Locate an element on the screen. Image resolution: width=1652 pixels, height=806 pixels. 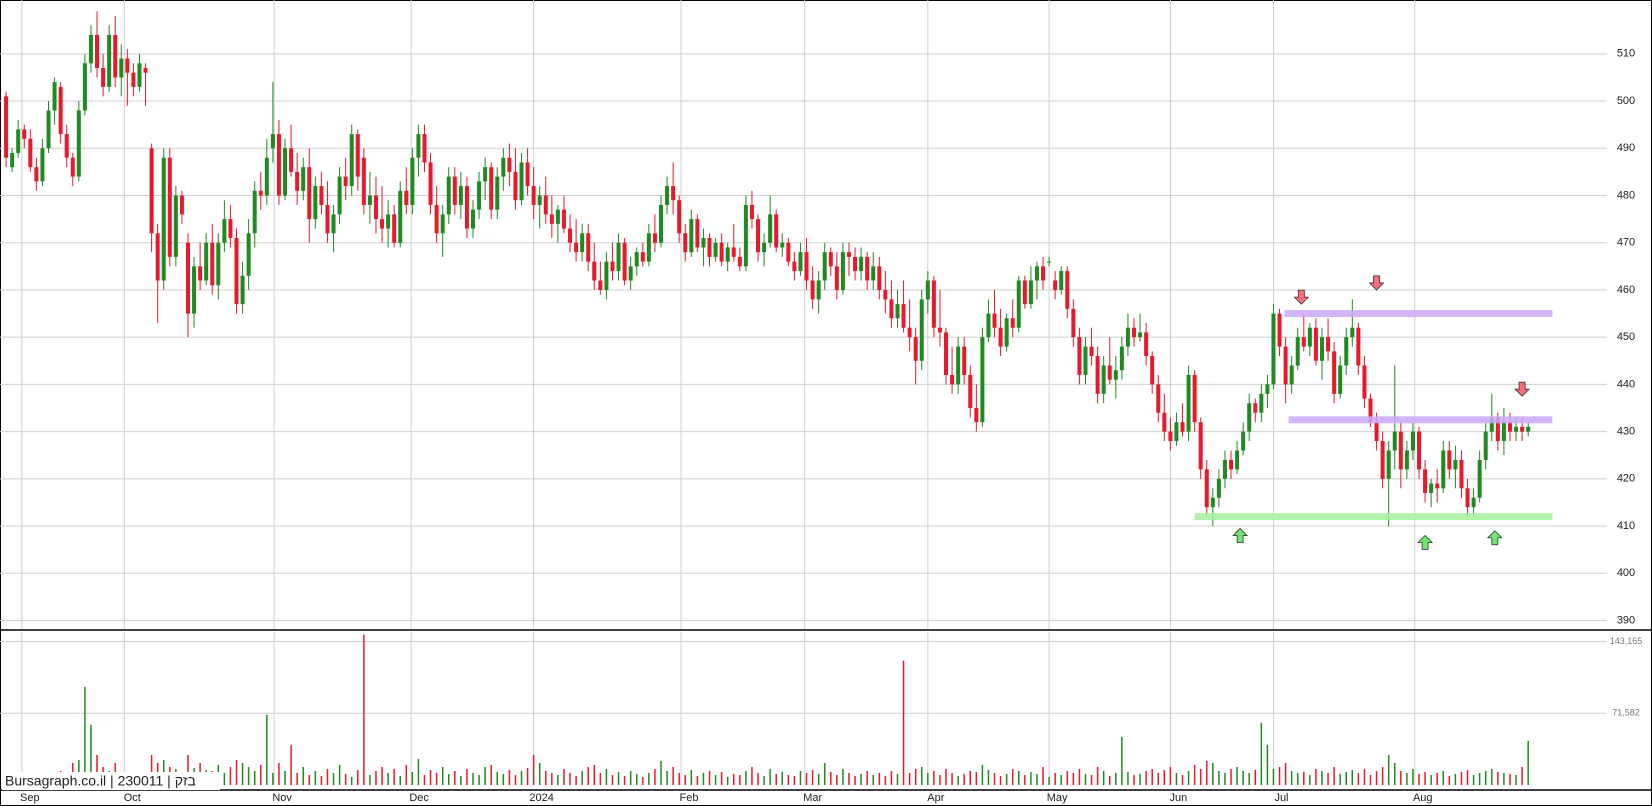
x-tick-label: Jun is located at coordinates (1179, 798).